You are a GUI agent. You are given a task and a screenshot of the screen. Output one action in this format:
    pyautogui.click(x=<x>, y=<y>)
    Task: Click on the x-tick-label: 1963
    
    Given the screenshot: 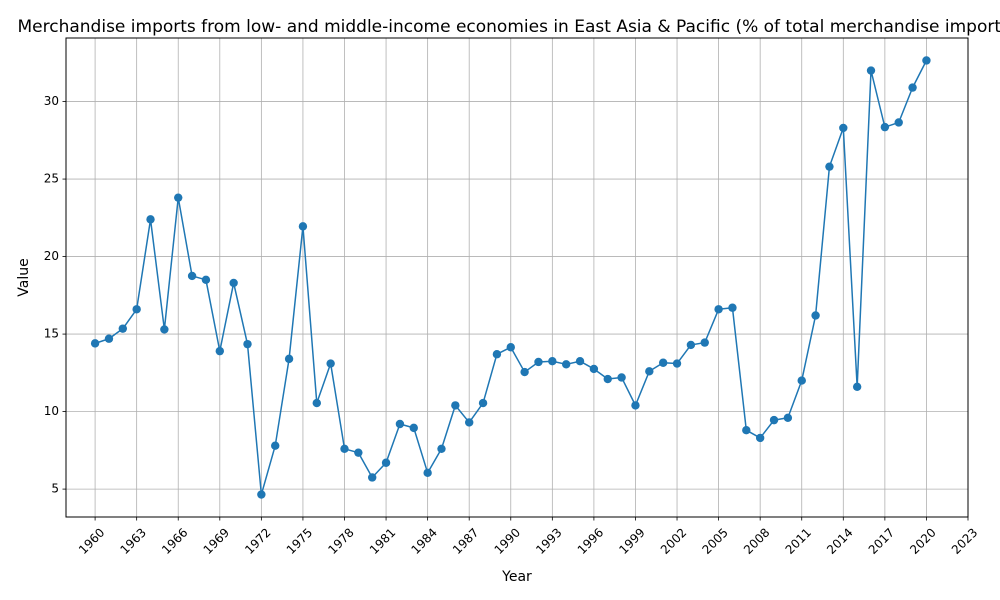 What is the action you would take?
    pyautogui.click(x=133, y=540)
    